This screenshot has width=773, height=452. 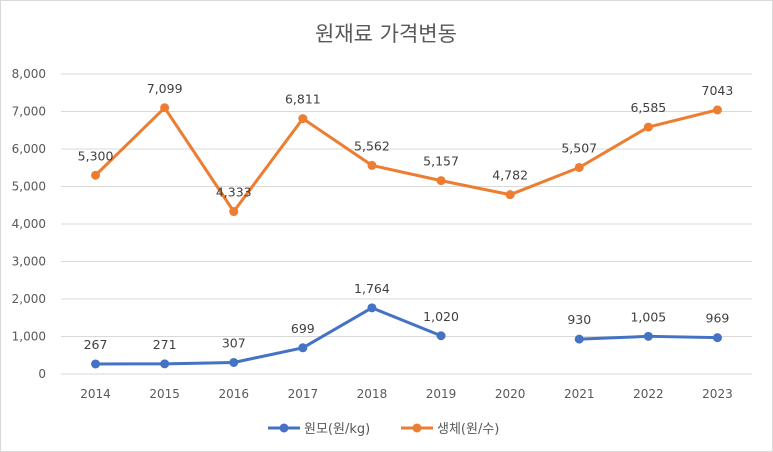 I want to click on x-tick-label: 2019, so click(x=441, y=394).